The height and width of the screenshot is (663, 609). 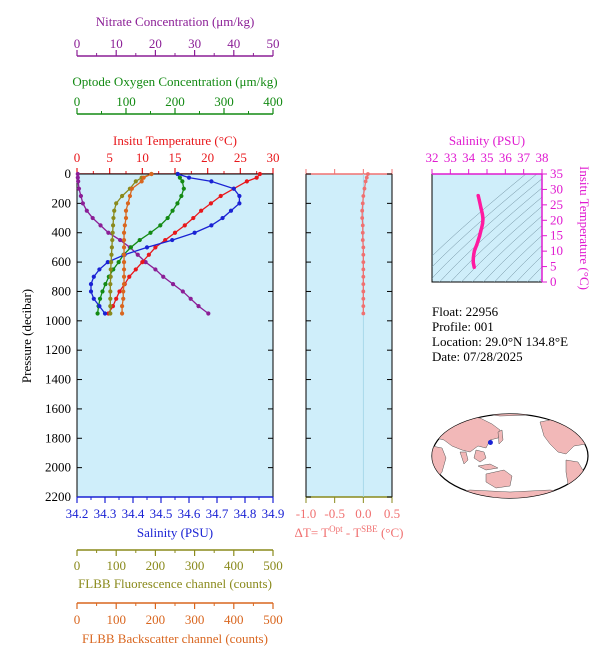 I want to click on delta-t-tick-label: -0.5, so click(x=334, y=513).